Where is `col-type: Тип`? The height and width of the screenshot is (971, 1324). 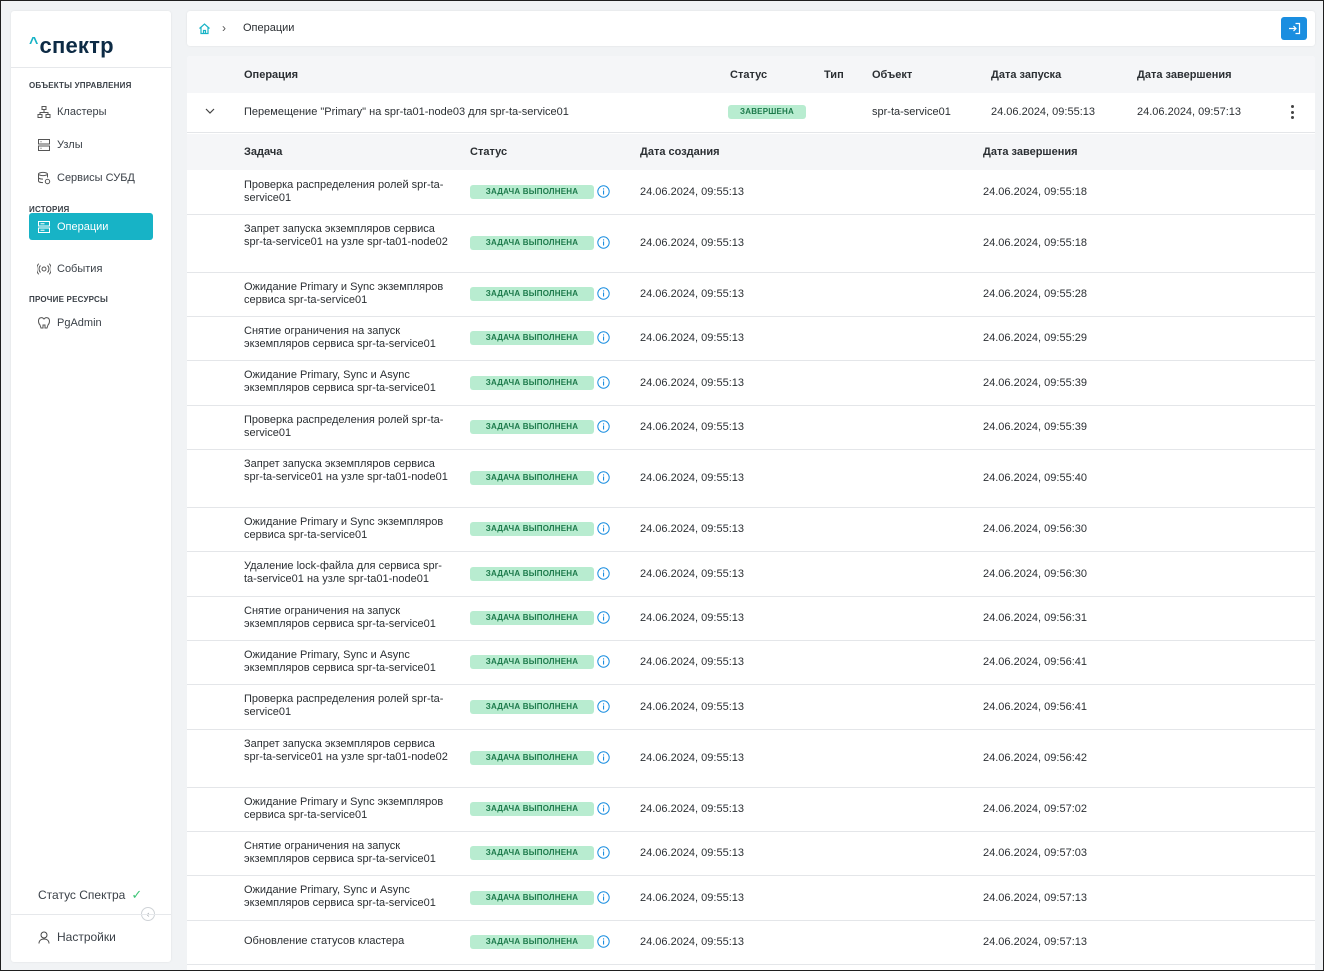 col-type: Тип is located at coordinates (834, 75).